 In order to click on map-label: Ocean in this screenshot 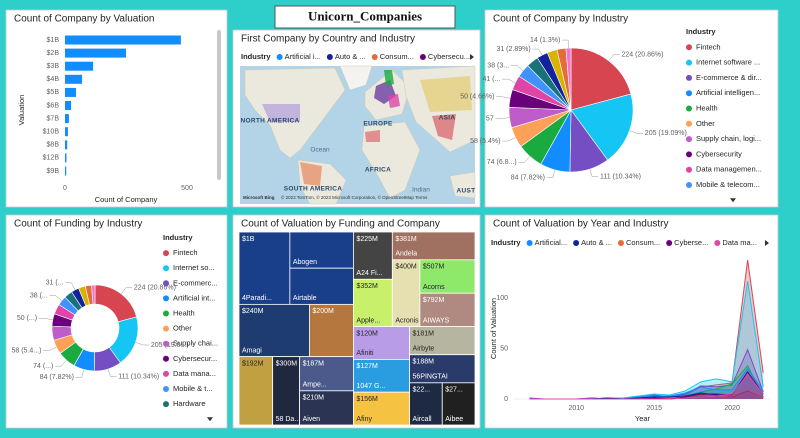, I will do `click(320, 150)`.